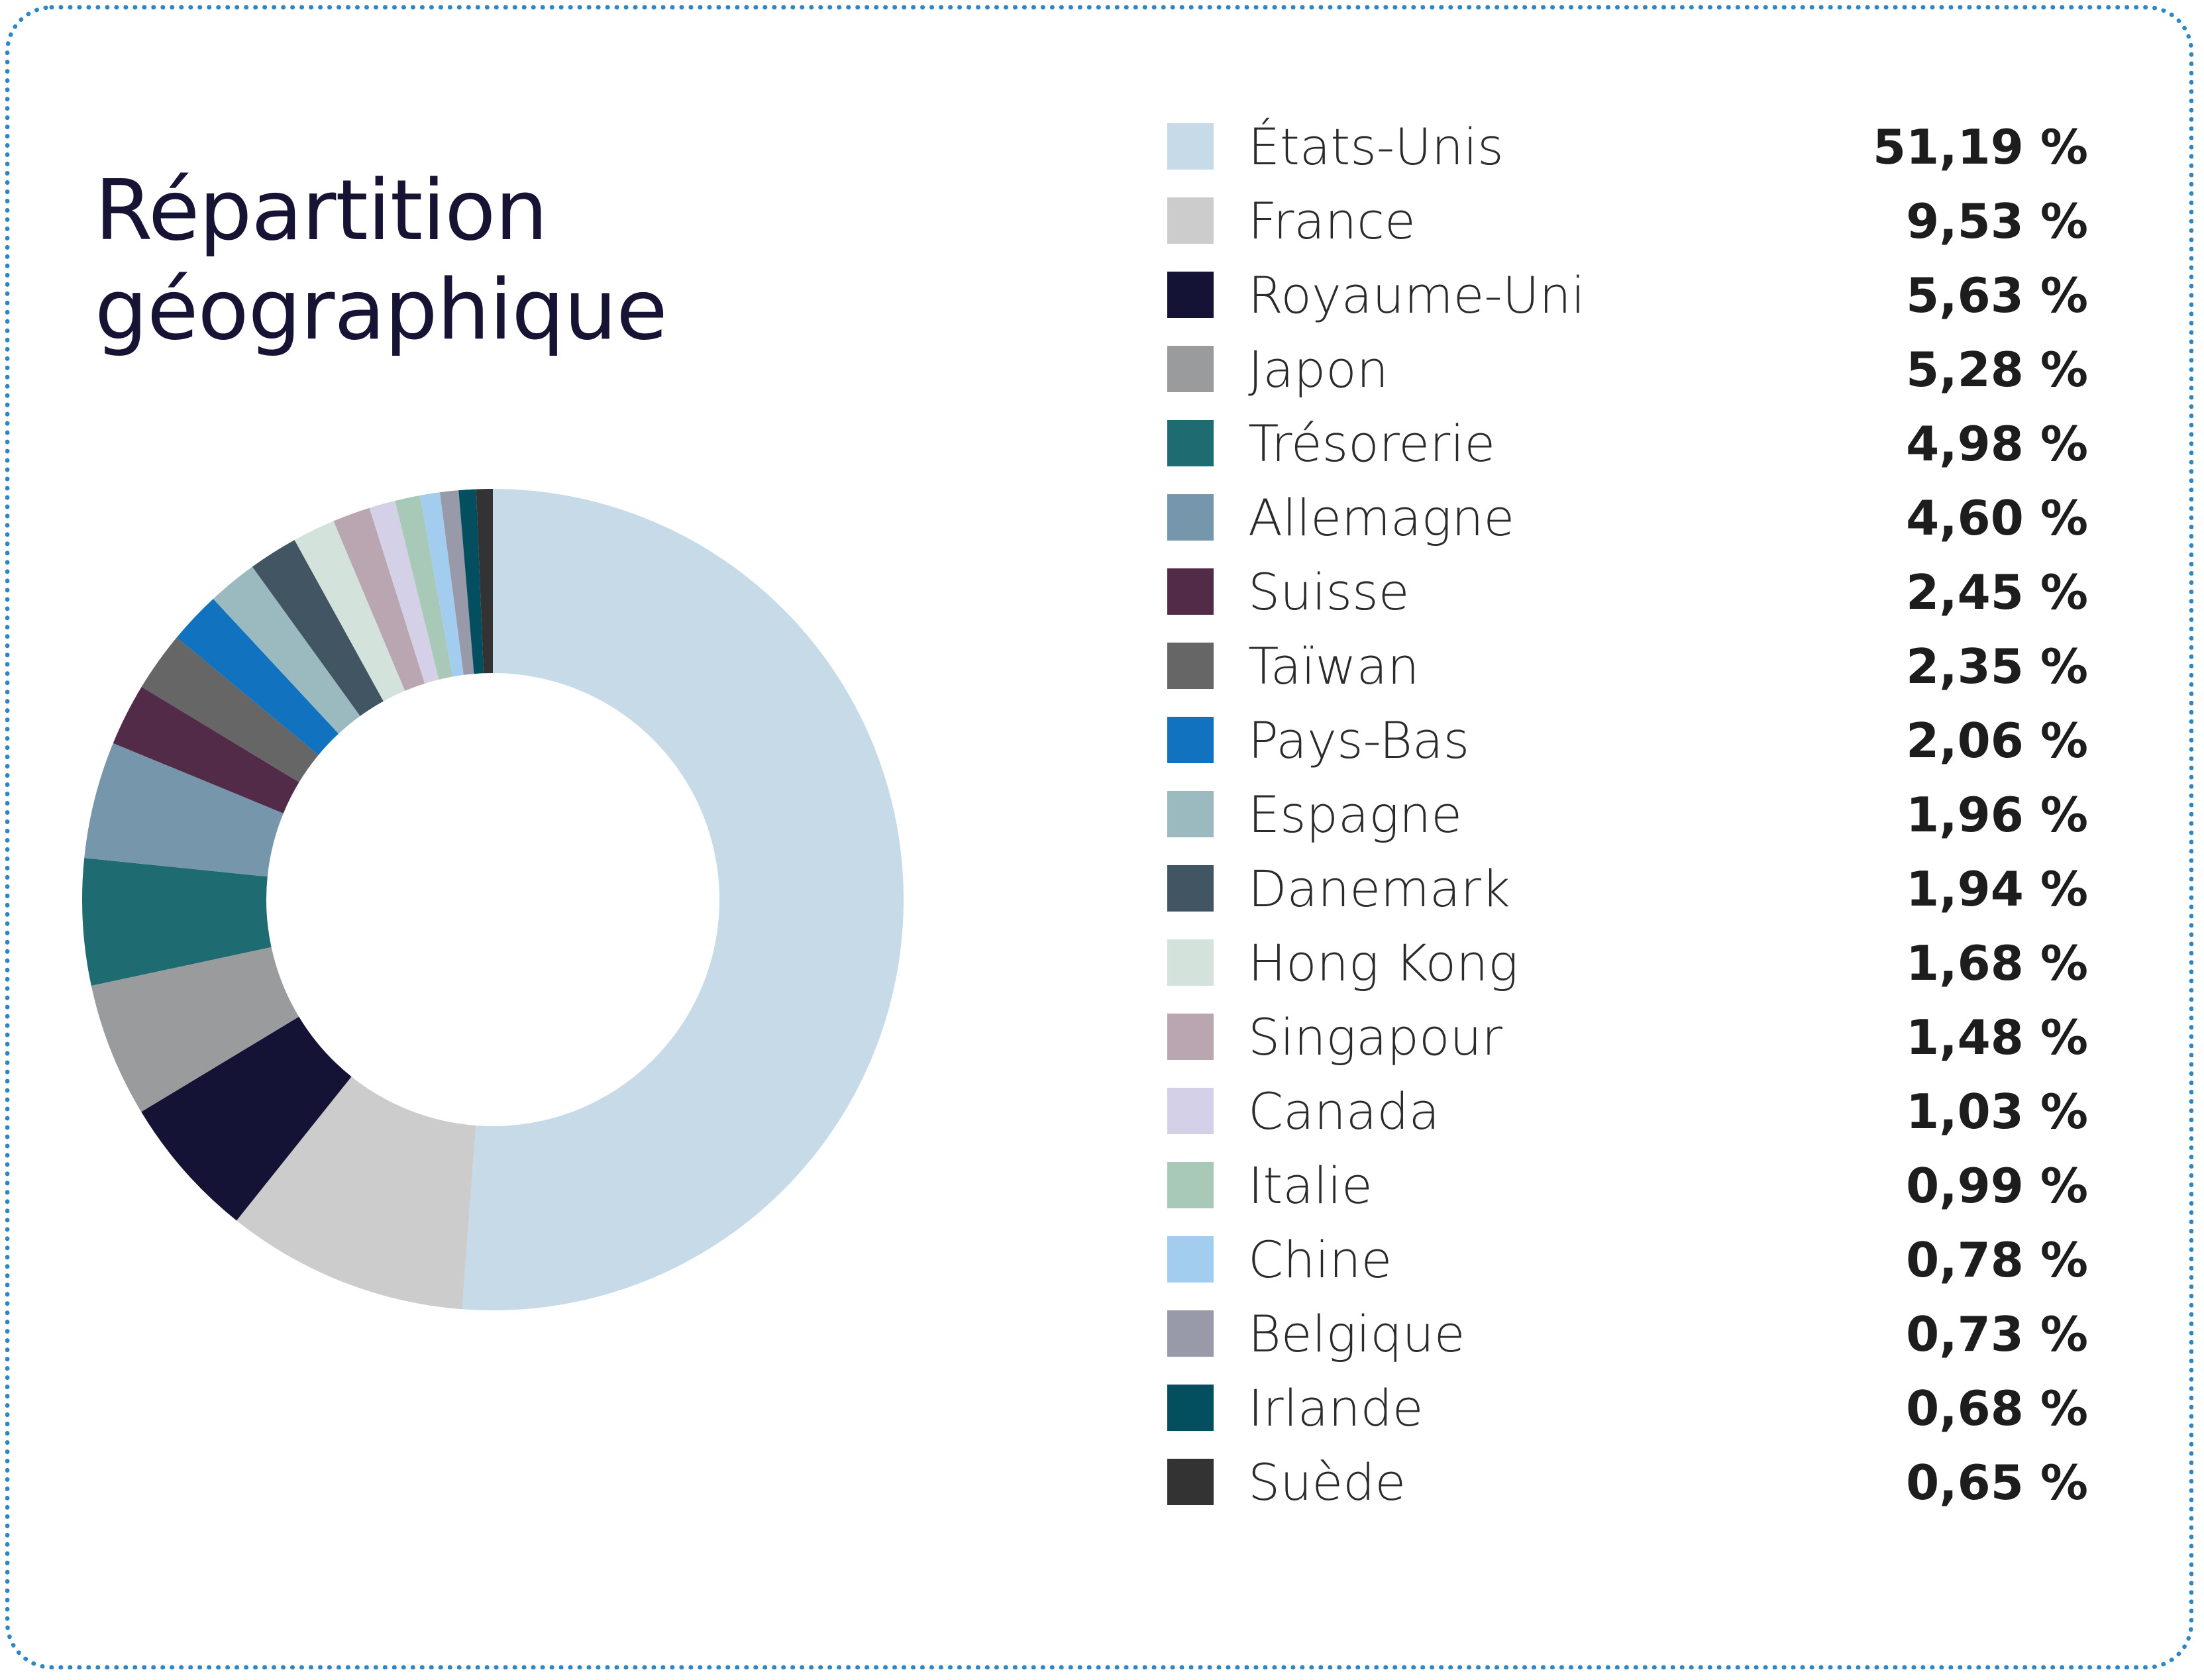  I want to click on legend-label: Chine, so click(1320, 1259).